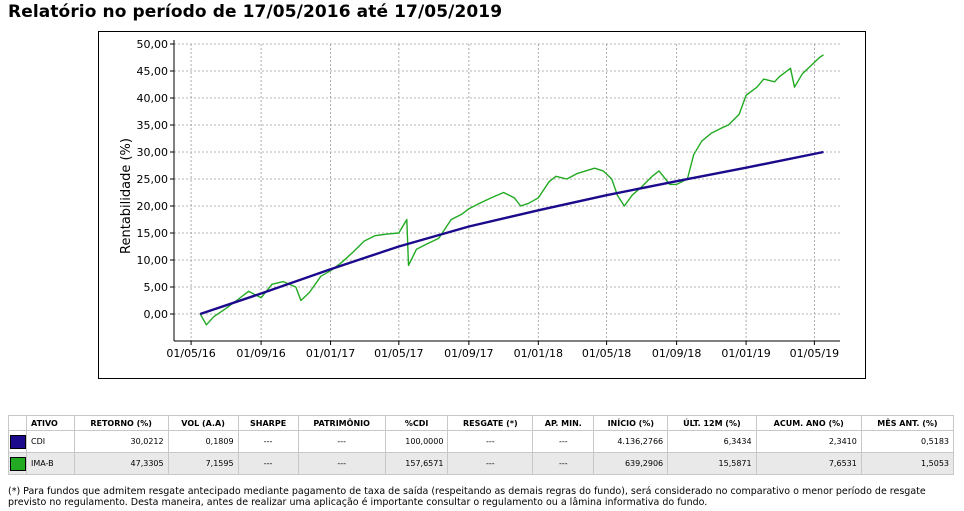 Image resolution: width=964 pixels, height=511 pixels. What do you see at coordinates (907, 441) in the screenshot?
I see `cell-mes-ant: 0,5183` at bounding box center [907, 441].